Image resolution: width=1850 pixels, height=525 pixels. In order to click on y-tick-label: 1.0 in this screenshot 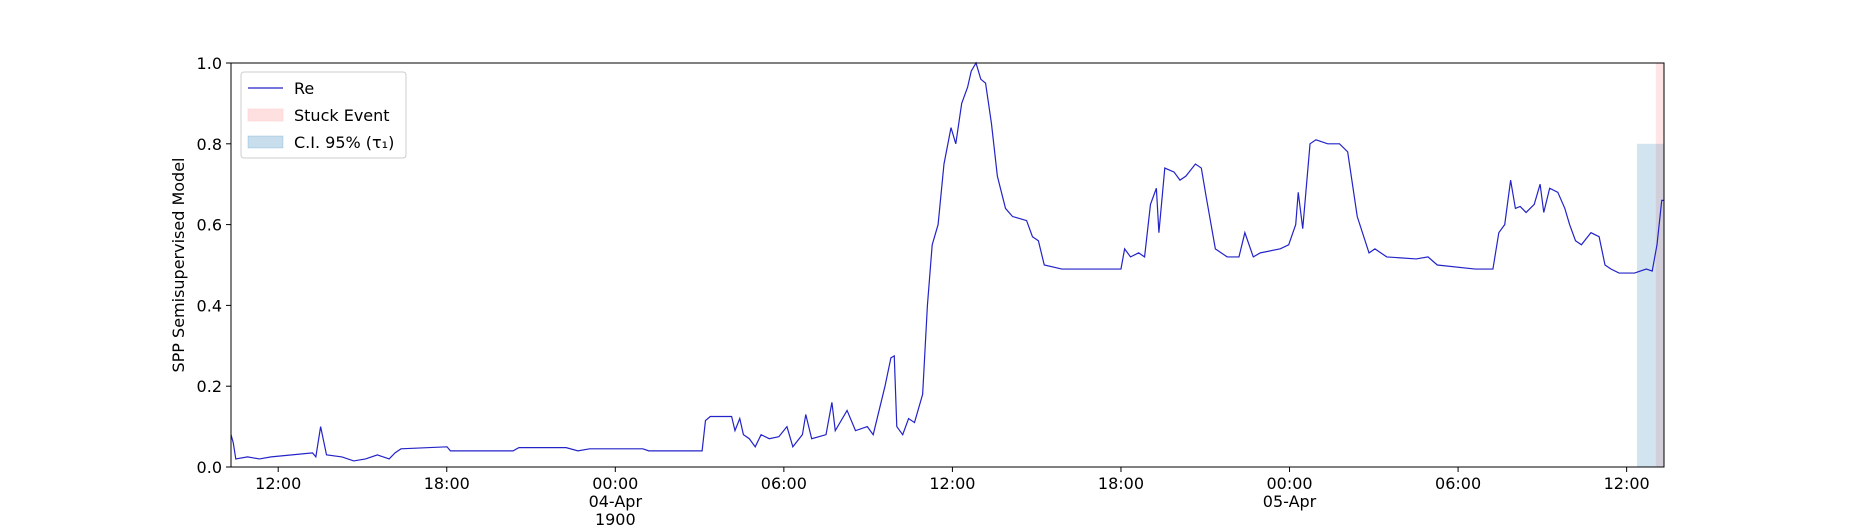, I will do `click(209, 63)`.